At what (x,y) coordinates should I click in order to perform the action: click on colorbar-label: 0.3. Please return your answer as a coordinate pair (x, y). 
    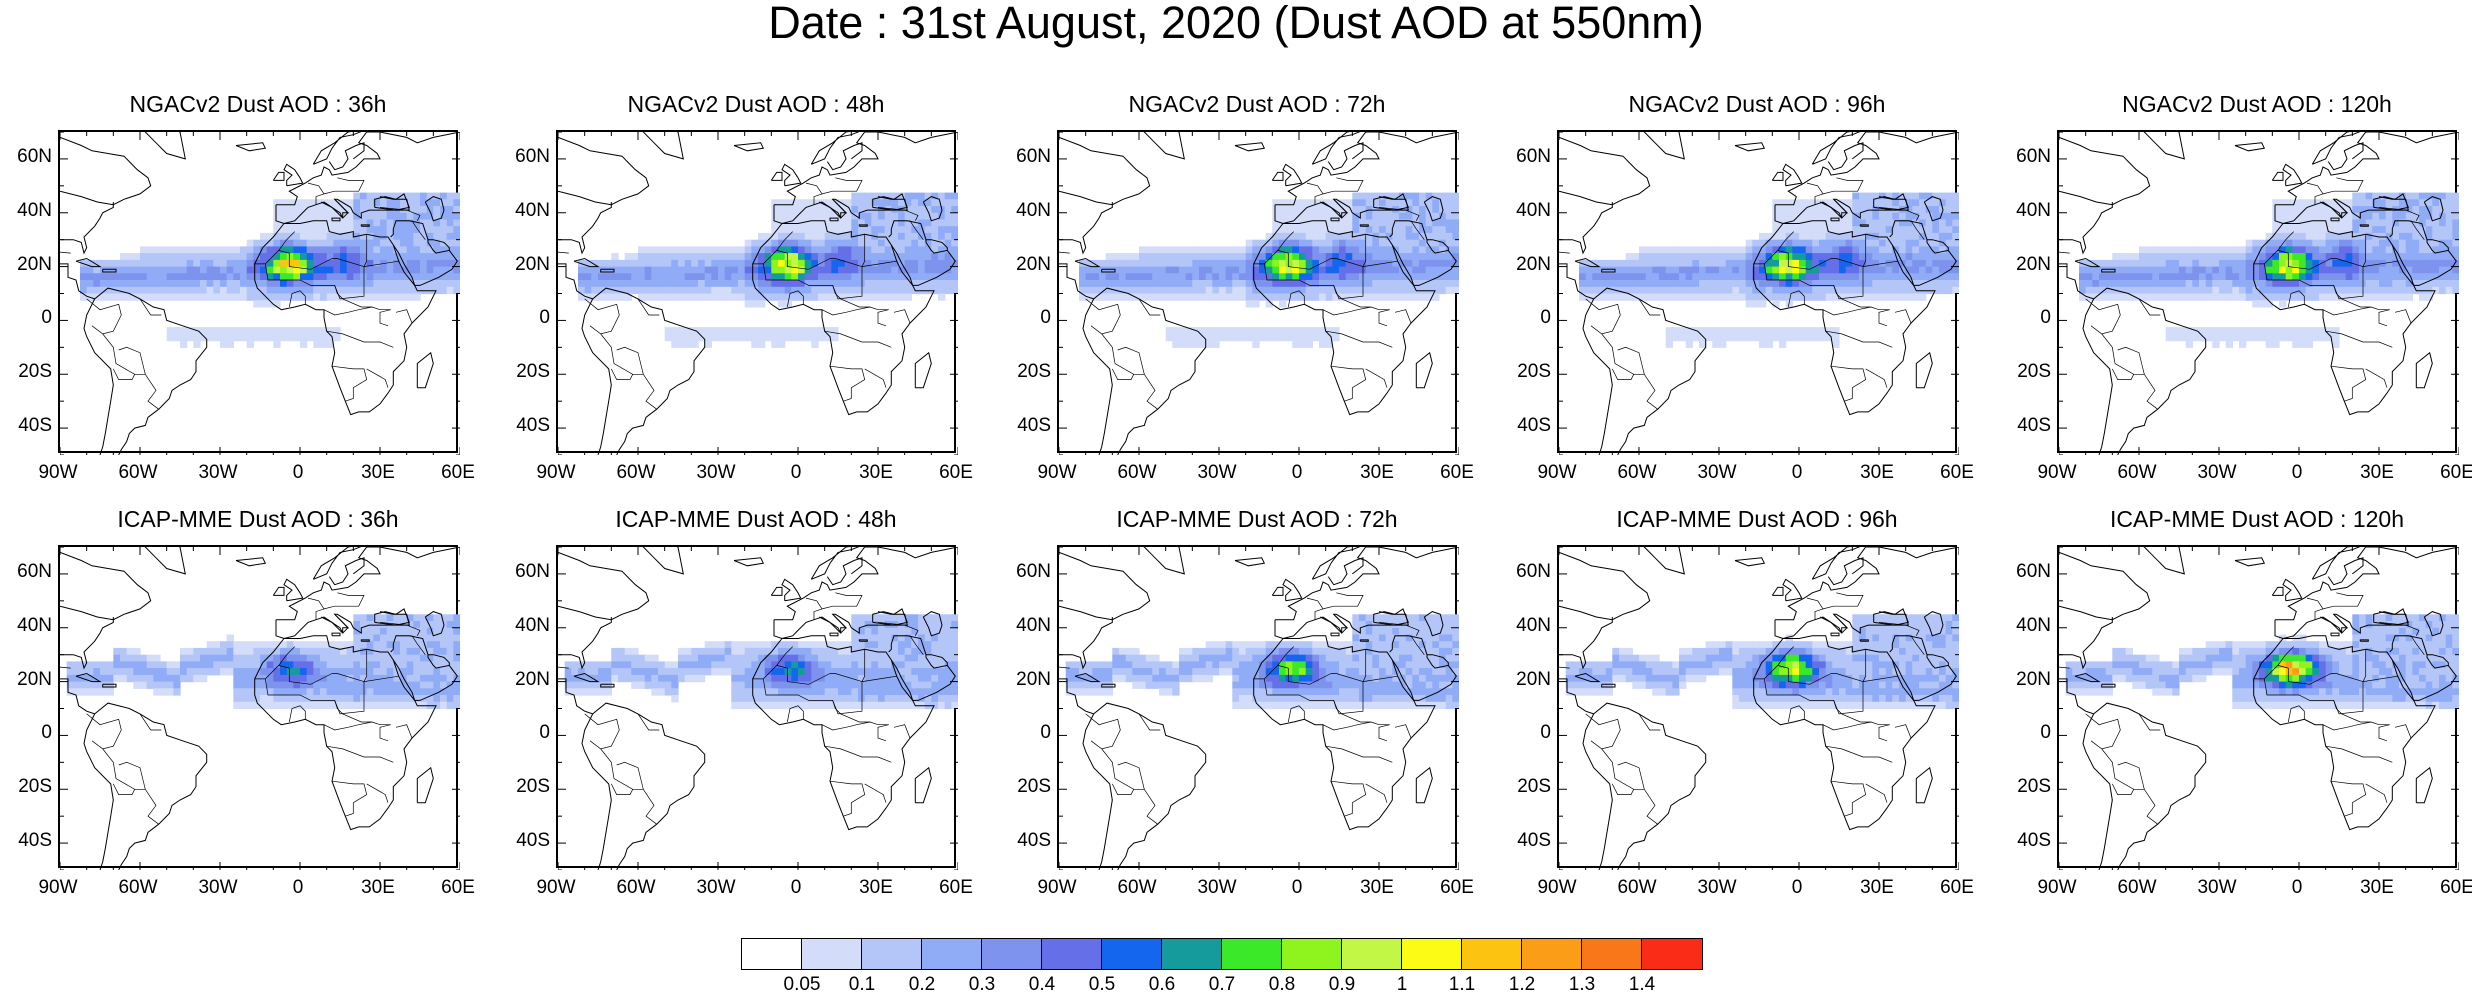
    Looking at the image, I should click on (982, 984).